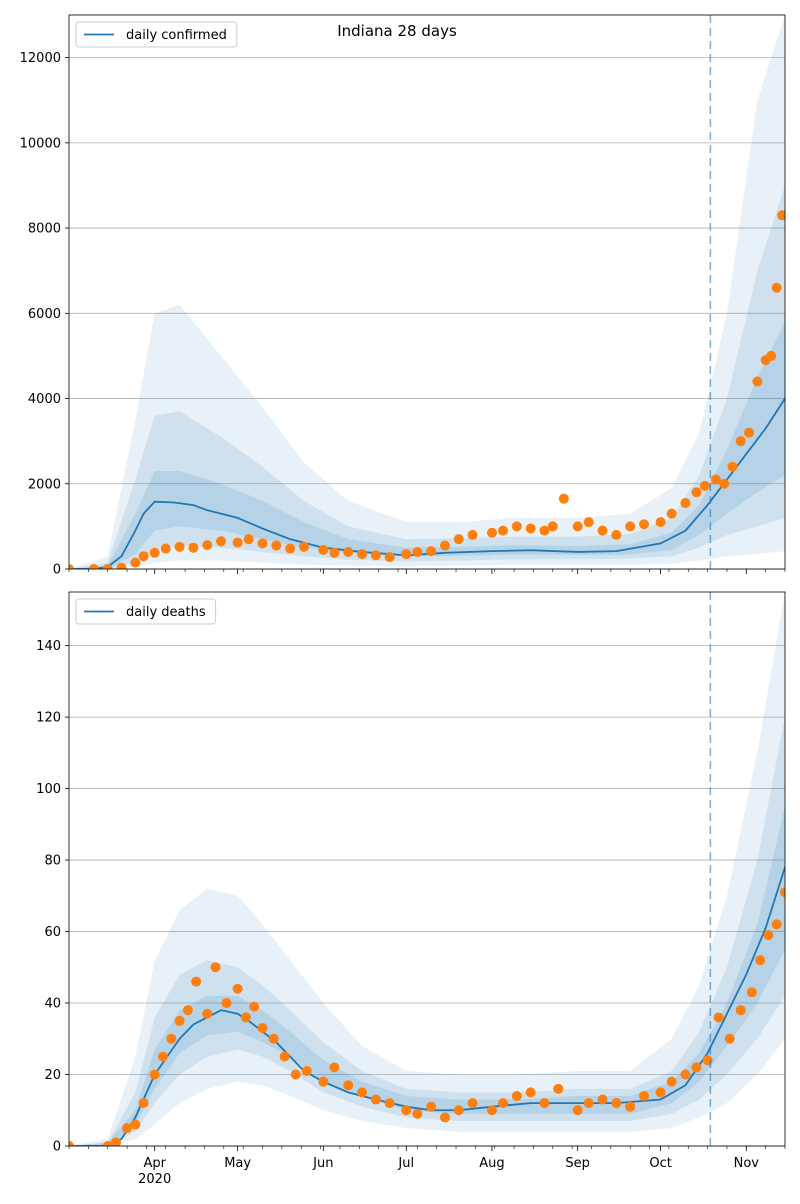  What do you see at coordinates (747, 1163) in the screenshot?
I see `x-tick-label: Nov` at bounding box center [747, 1163].